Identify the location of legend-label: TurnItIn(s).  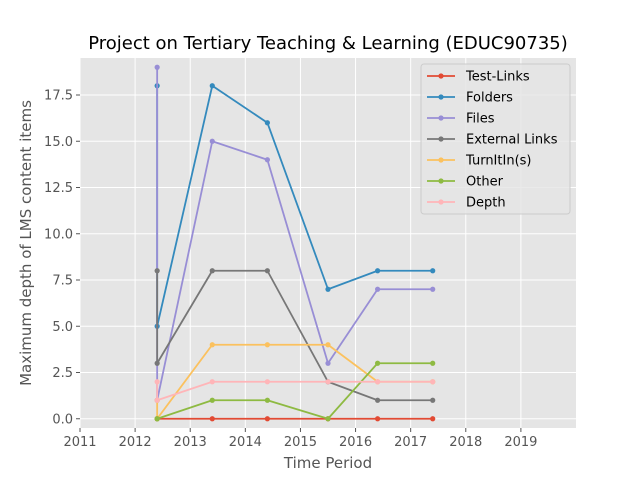
(498, 161).